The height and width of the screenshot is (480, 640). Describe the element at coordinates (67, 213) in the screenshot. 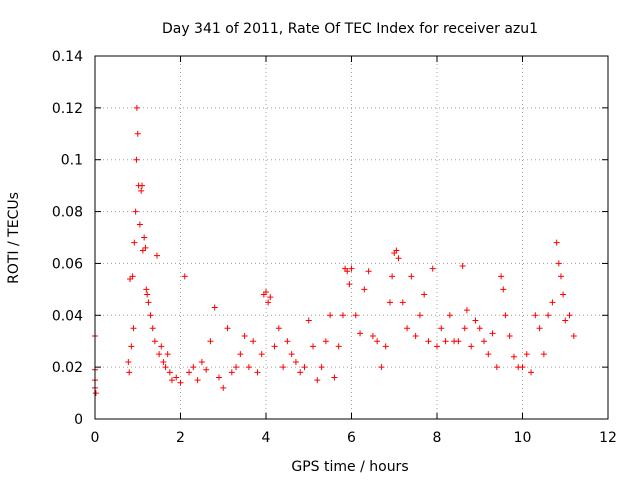

I see `y-tick-label: 0.08` at that location.